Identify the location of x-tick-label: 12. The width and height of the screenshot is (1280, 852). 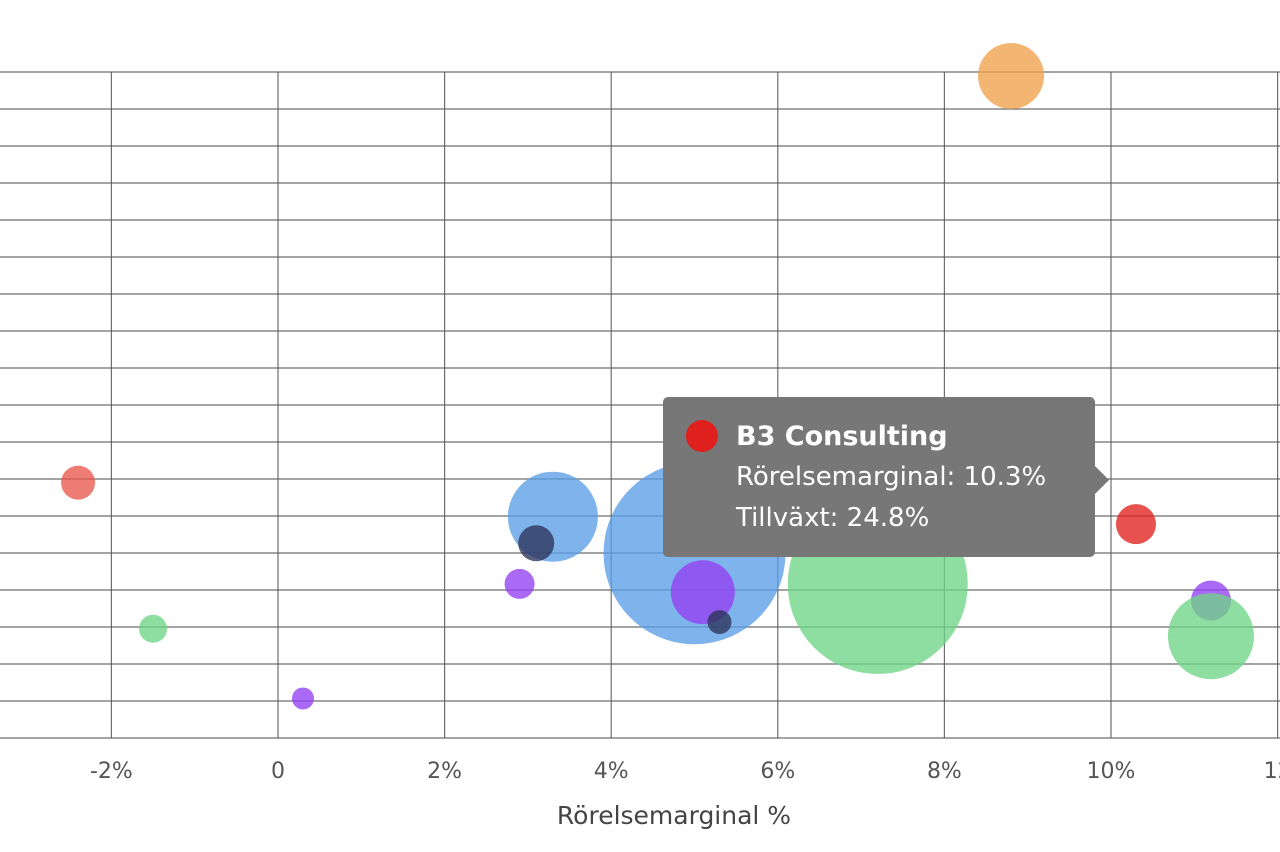
(1272, 771).